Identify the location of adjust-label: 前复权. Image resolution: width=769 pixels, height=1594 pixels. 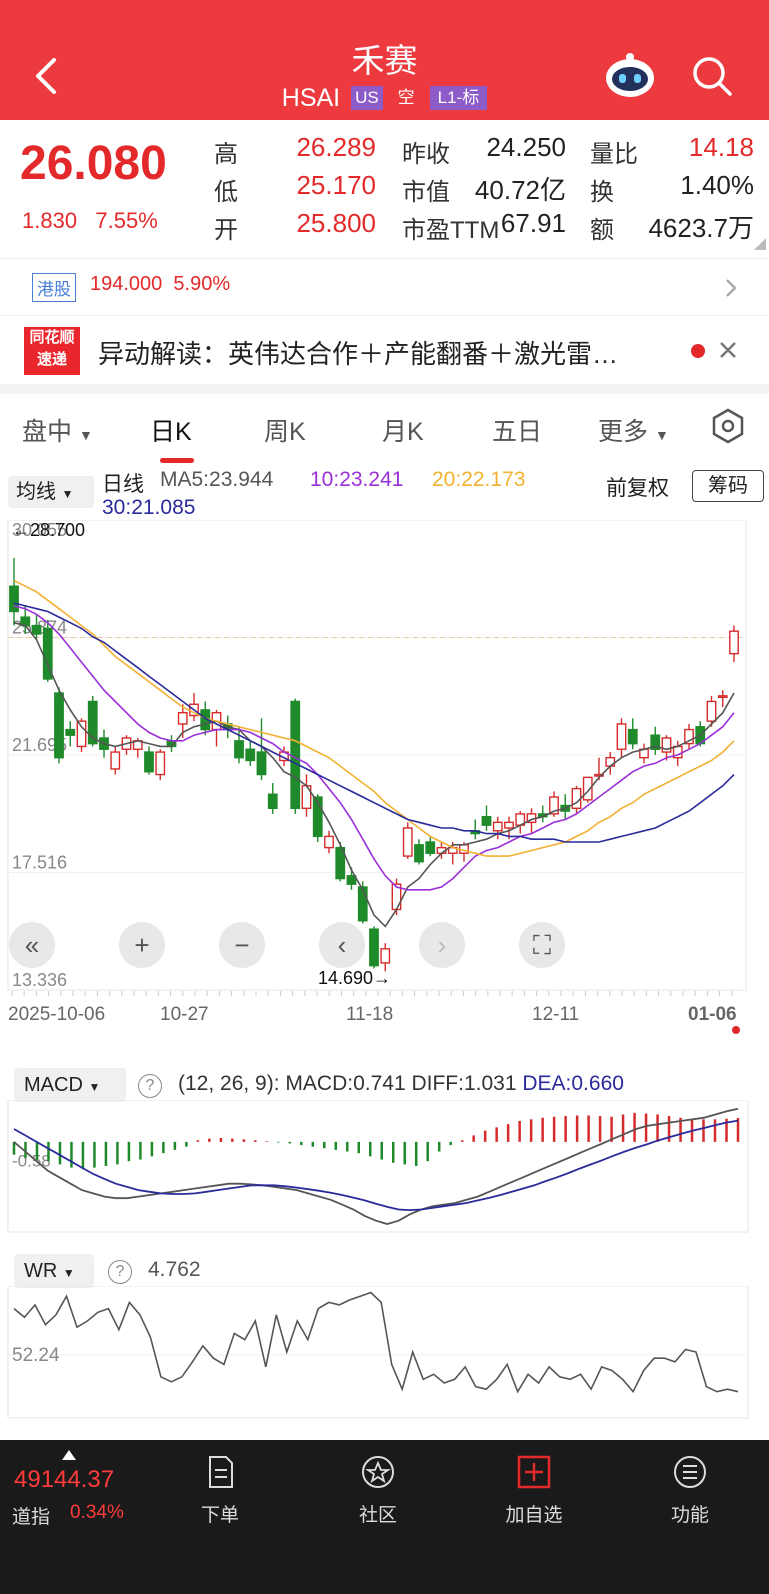
(637, 488).